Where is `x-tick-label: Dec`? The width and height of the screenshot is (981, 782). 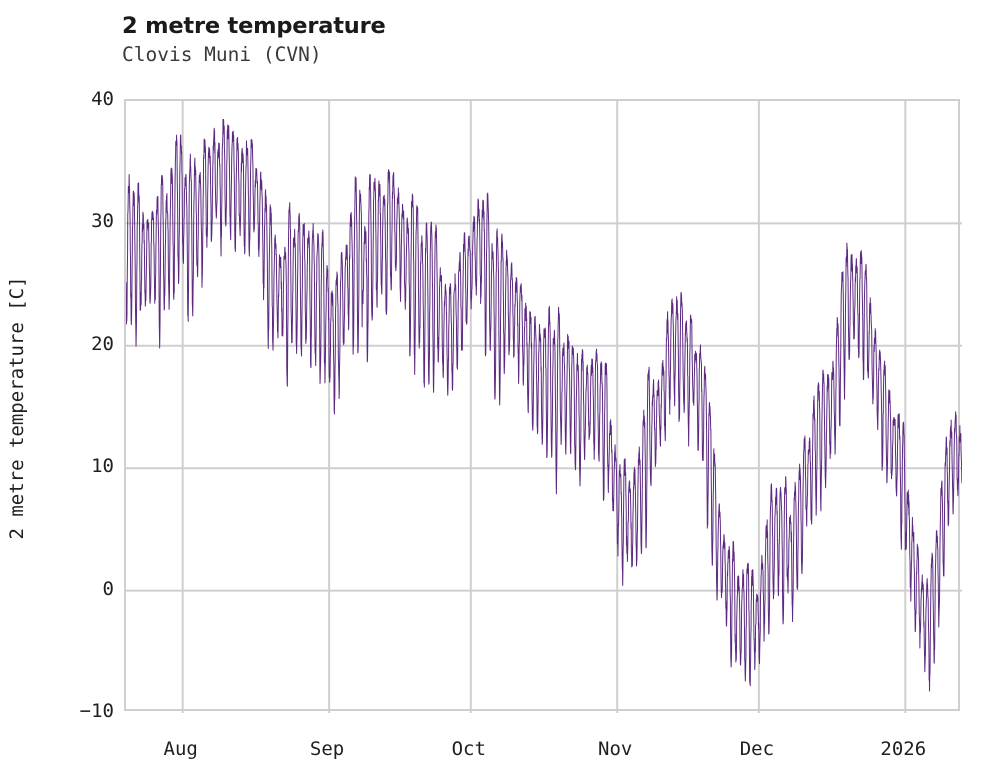
x-tick-label: Dec is located at coordinates (757, 749).